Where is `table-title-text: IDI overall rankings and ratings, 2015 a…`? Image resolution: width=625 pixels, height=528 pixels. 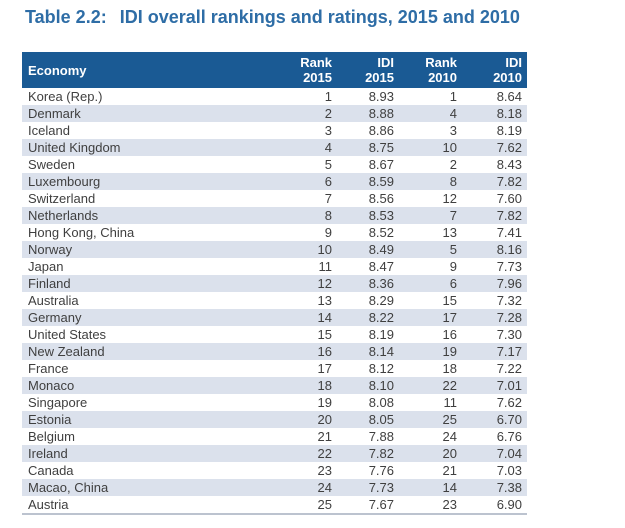
table-title-text: IDI overall rankings and ratings, 2015 a… is located at coordinates (319, 17).